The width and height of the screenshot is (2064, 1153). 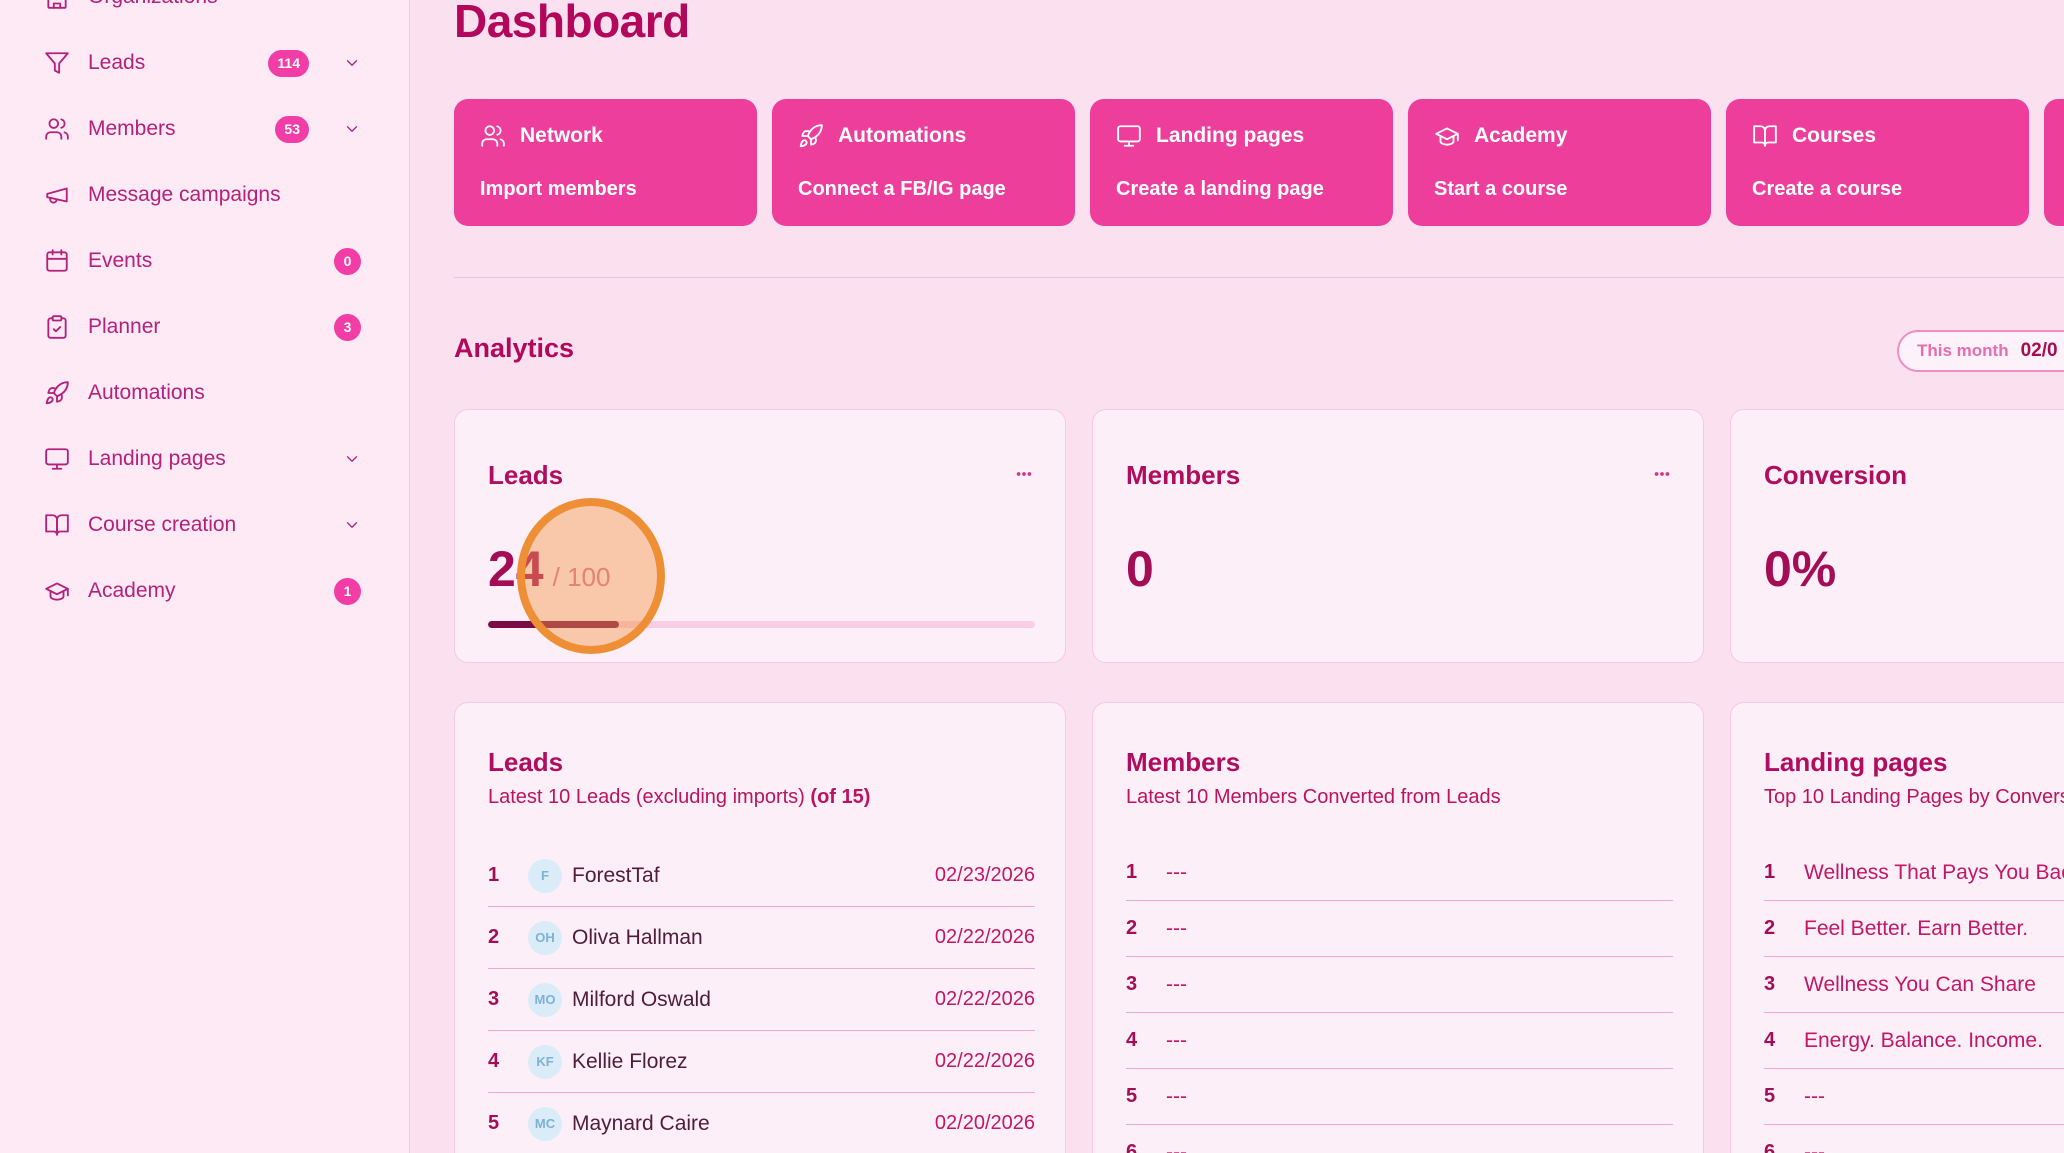 I want to click on landing-page-row: 6 ---, so click(x=1914, y=1139).